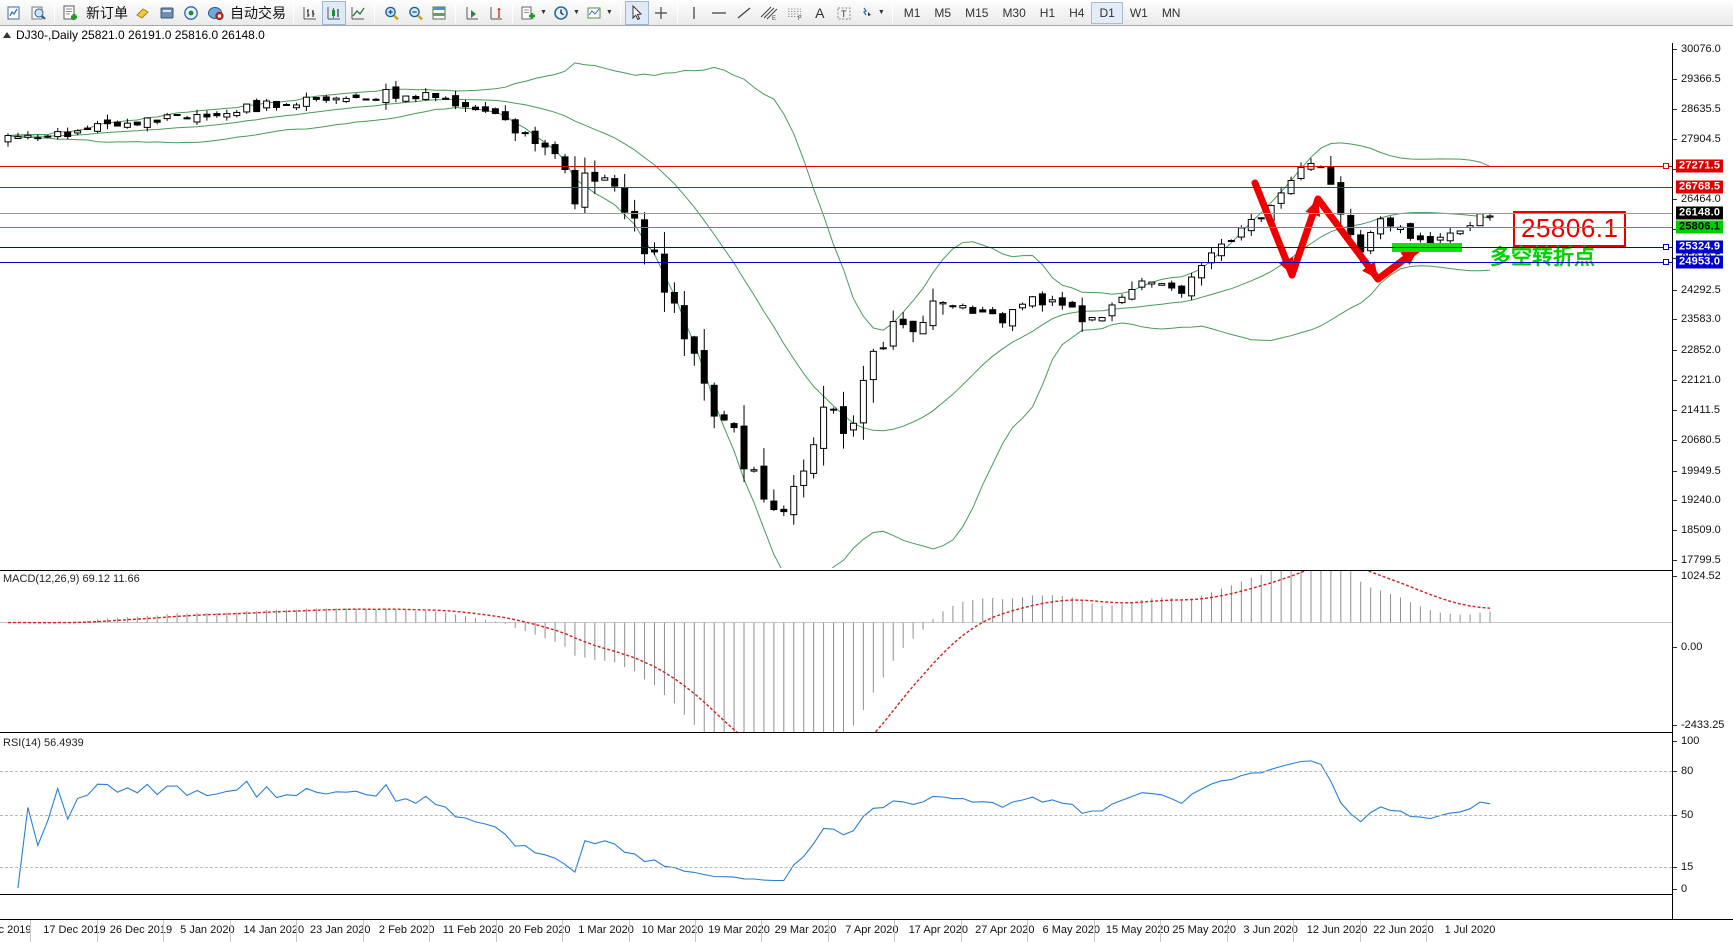 The height and width of the screenshot is (942, 1733). I want to click on zoom-out-icon, so click(415, 13).